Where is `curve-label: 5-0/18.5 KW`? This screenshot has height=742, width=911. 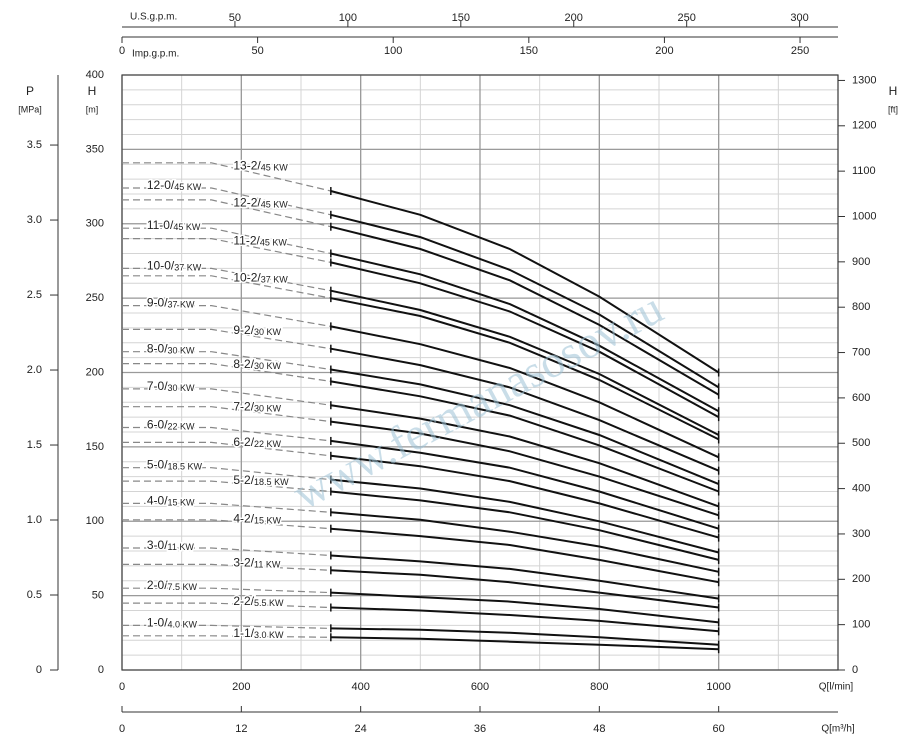 curve-label: 5-0/18.5 KW is located at coordinates (175, 465).